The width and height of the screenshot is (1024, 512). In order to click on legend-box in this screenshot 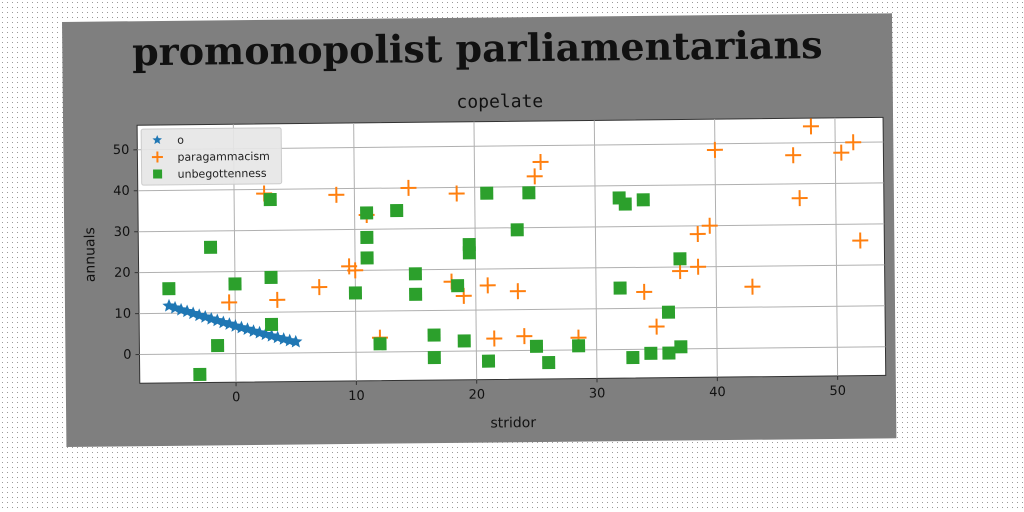, I will do `click(211, 156)`.